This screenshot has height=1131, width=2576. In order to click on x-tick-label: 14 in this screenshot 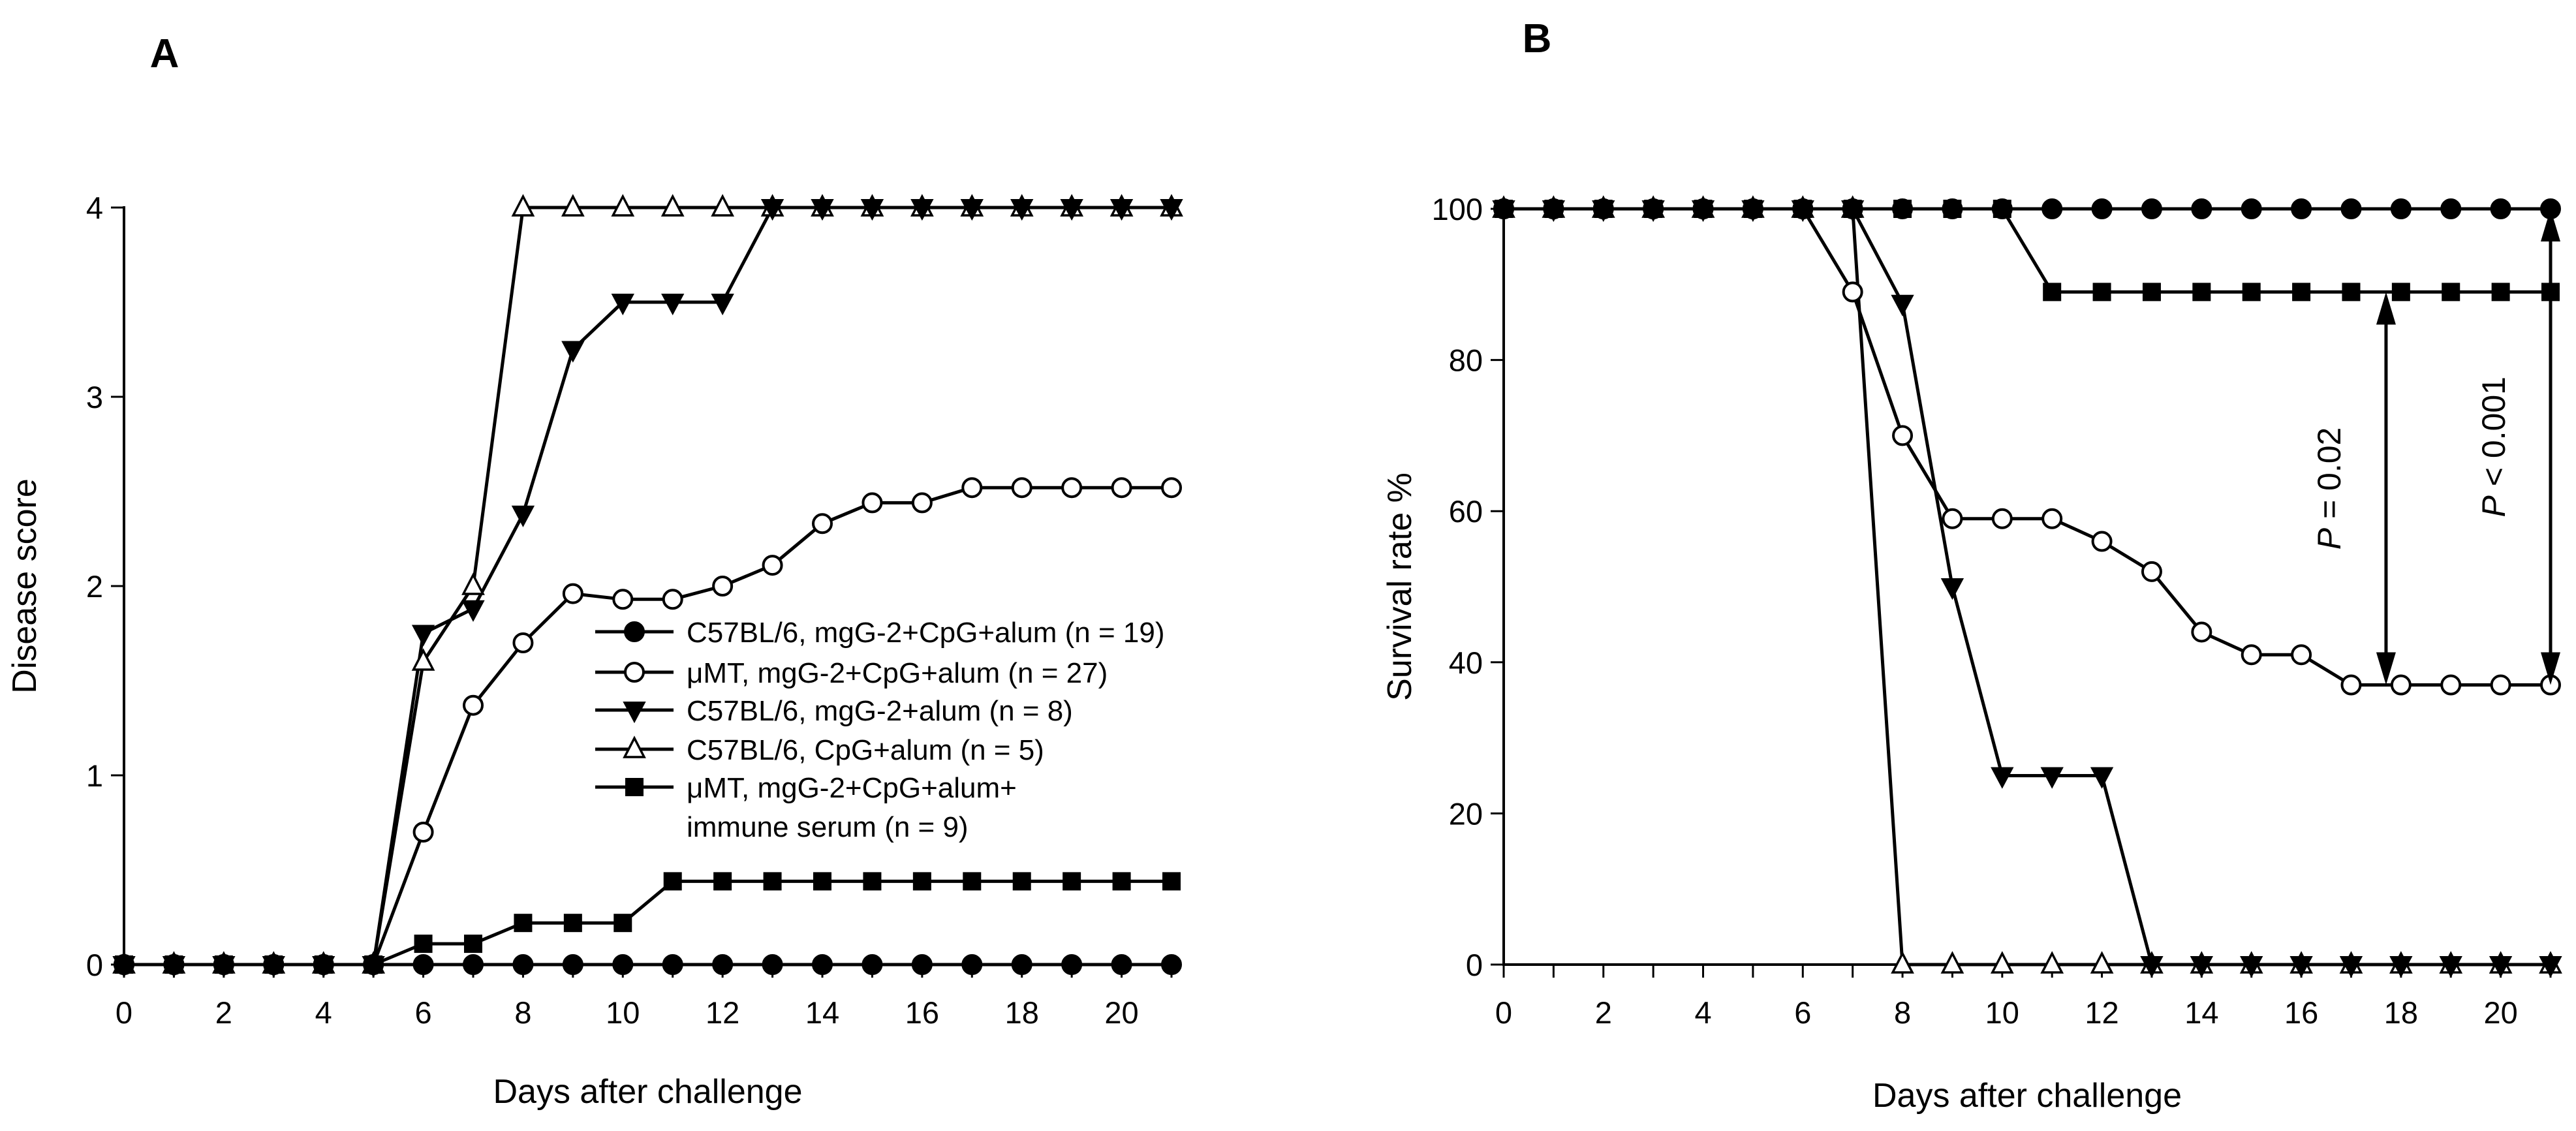, I will do `click(822, 1013)`.